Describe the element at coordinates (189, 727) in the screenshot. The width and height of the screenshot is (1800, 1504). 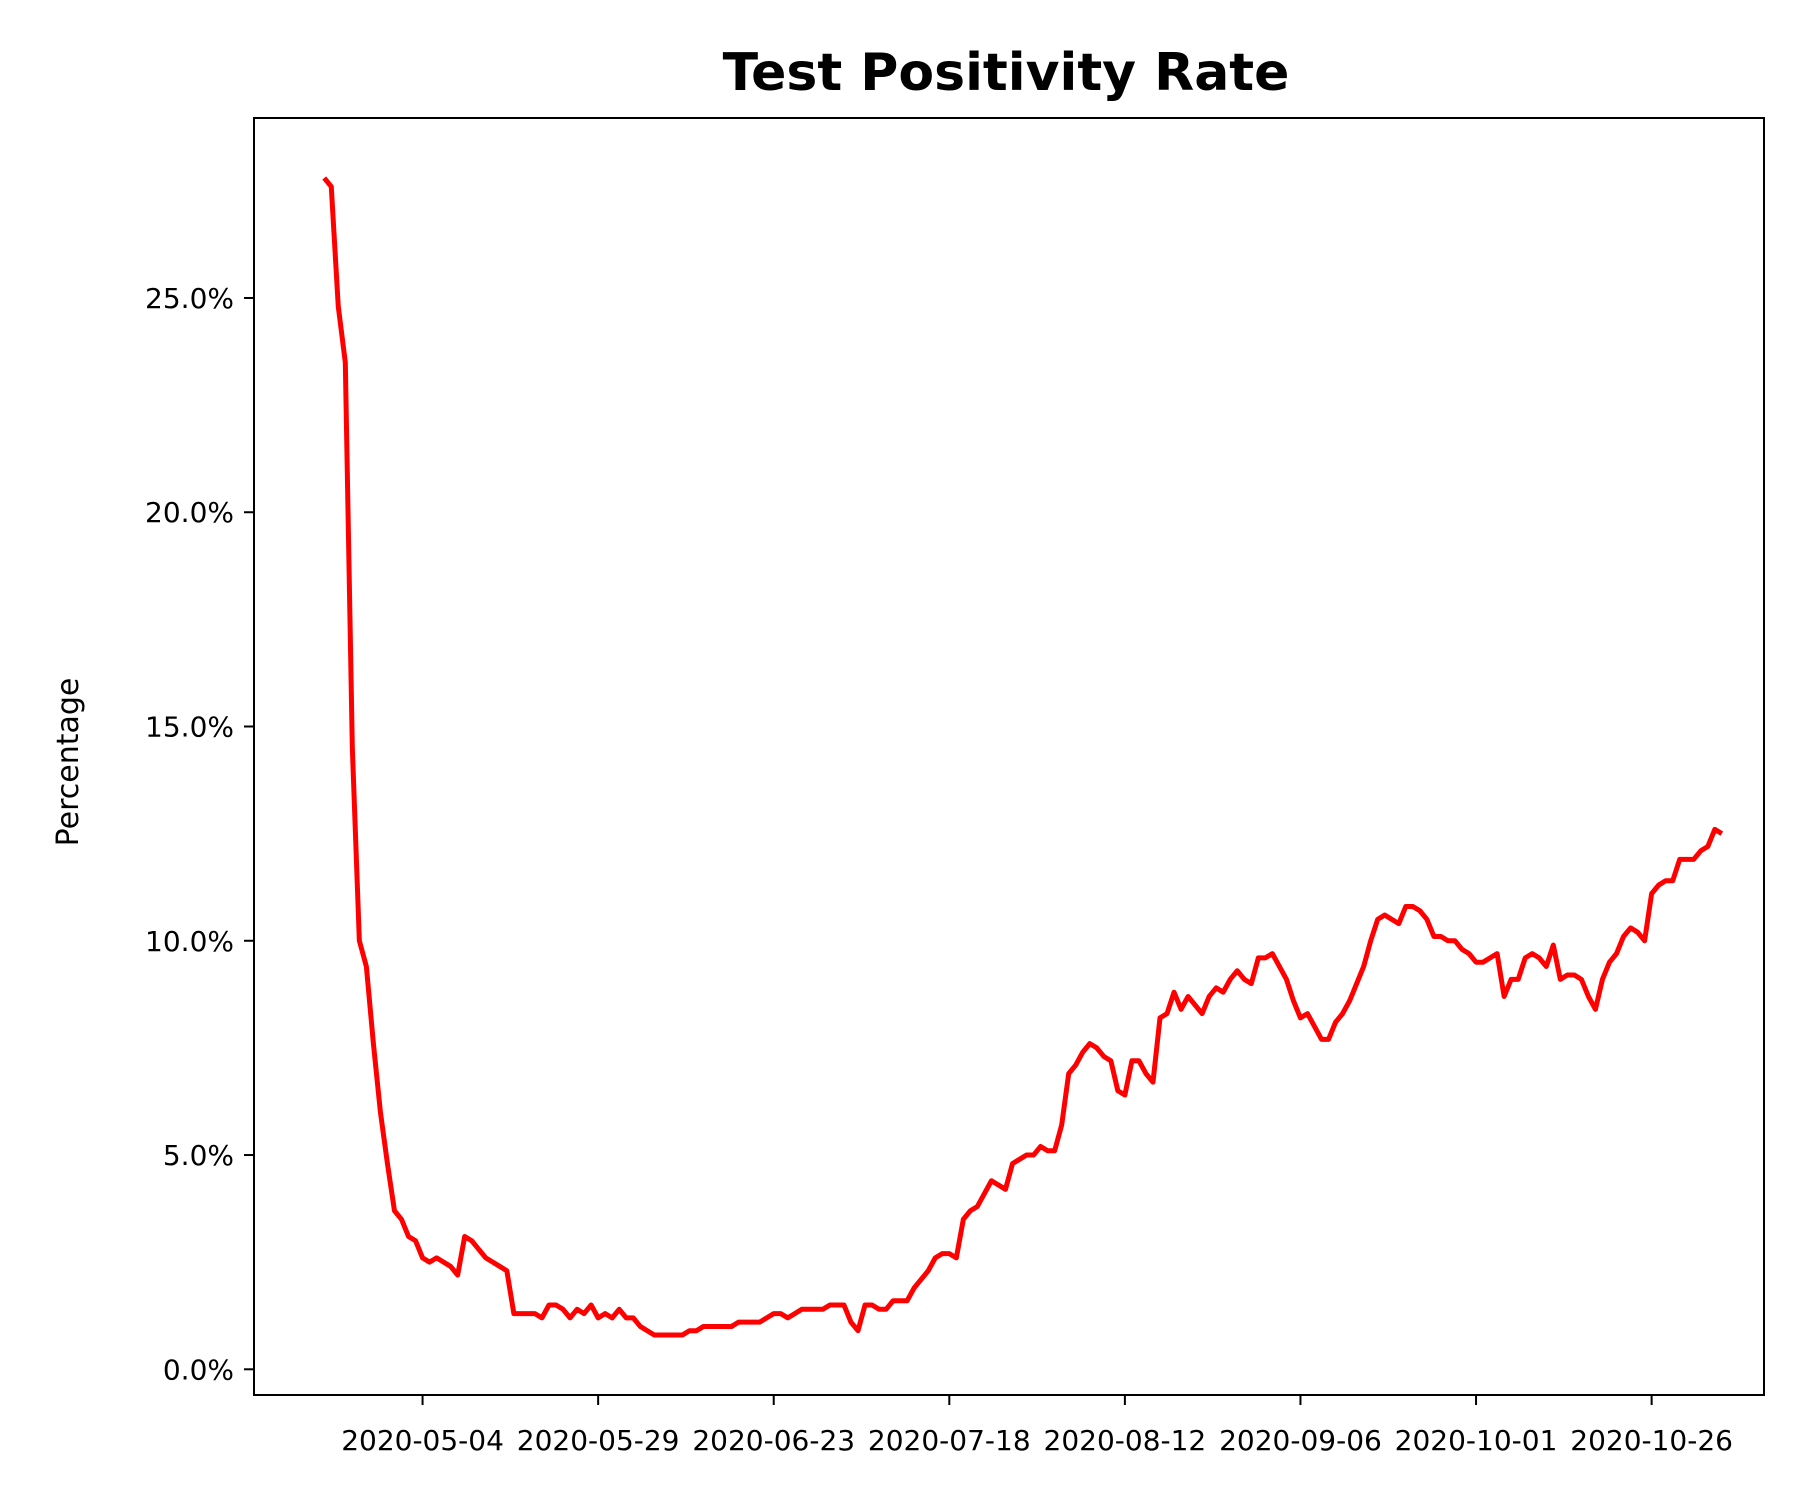
I see `y-tick-label: 15.0%` at that location.